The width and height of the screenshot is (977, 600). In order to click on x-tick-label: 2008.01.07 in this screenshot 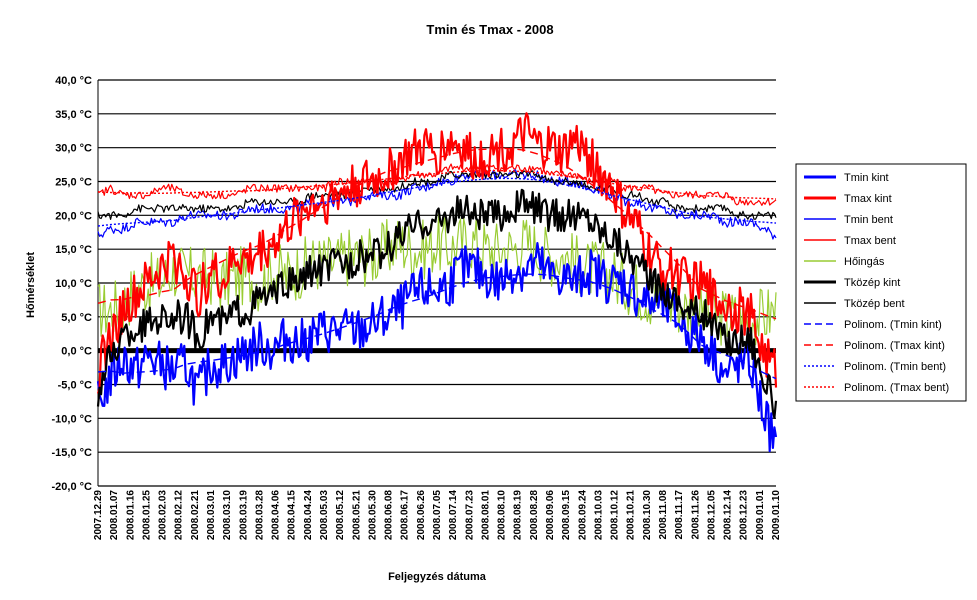, I will do `click(114, 515)`.